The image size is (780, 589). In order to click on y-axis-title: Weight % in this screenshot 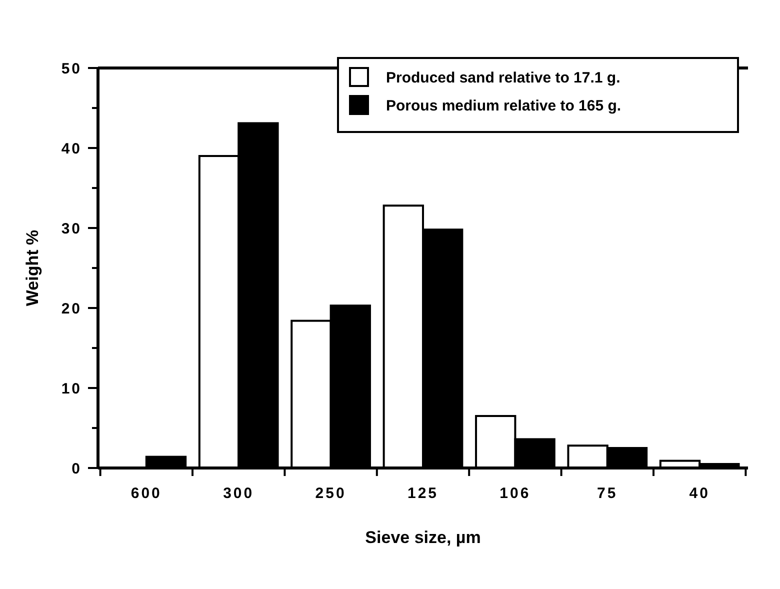, I will do `click(32, 268)`.